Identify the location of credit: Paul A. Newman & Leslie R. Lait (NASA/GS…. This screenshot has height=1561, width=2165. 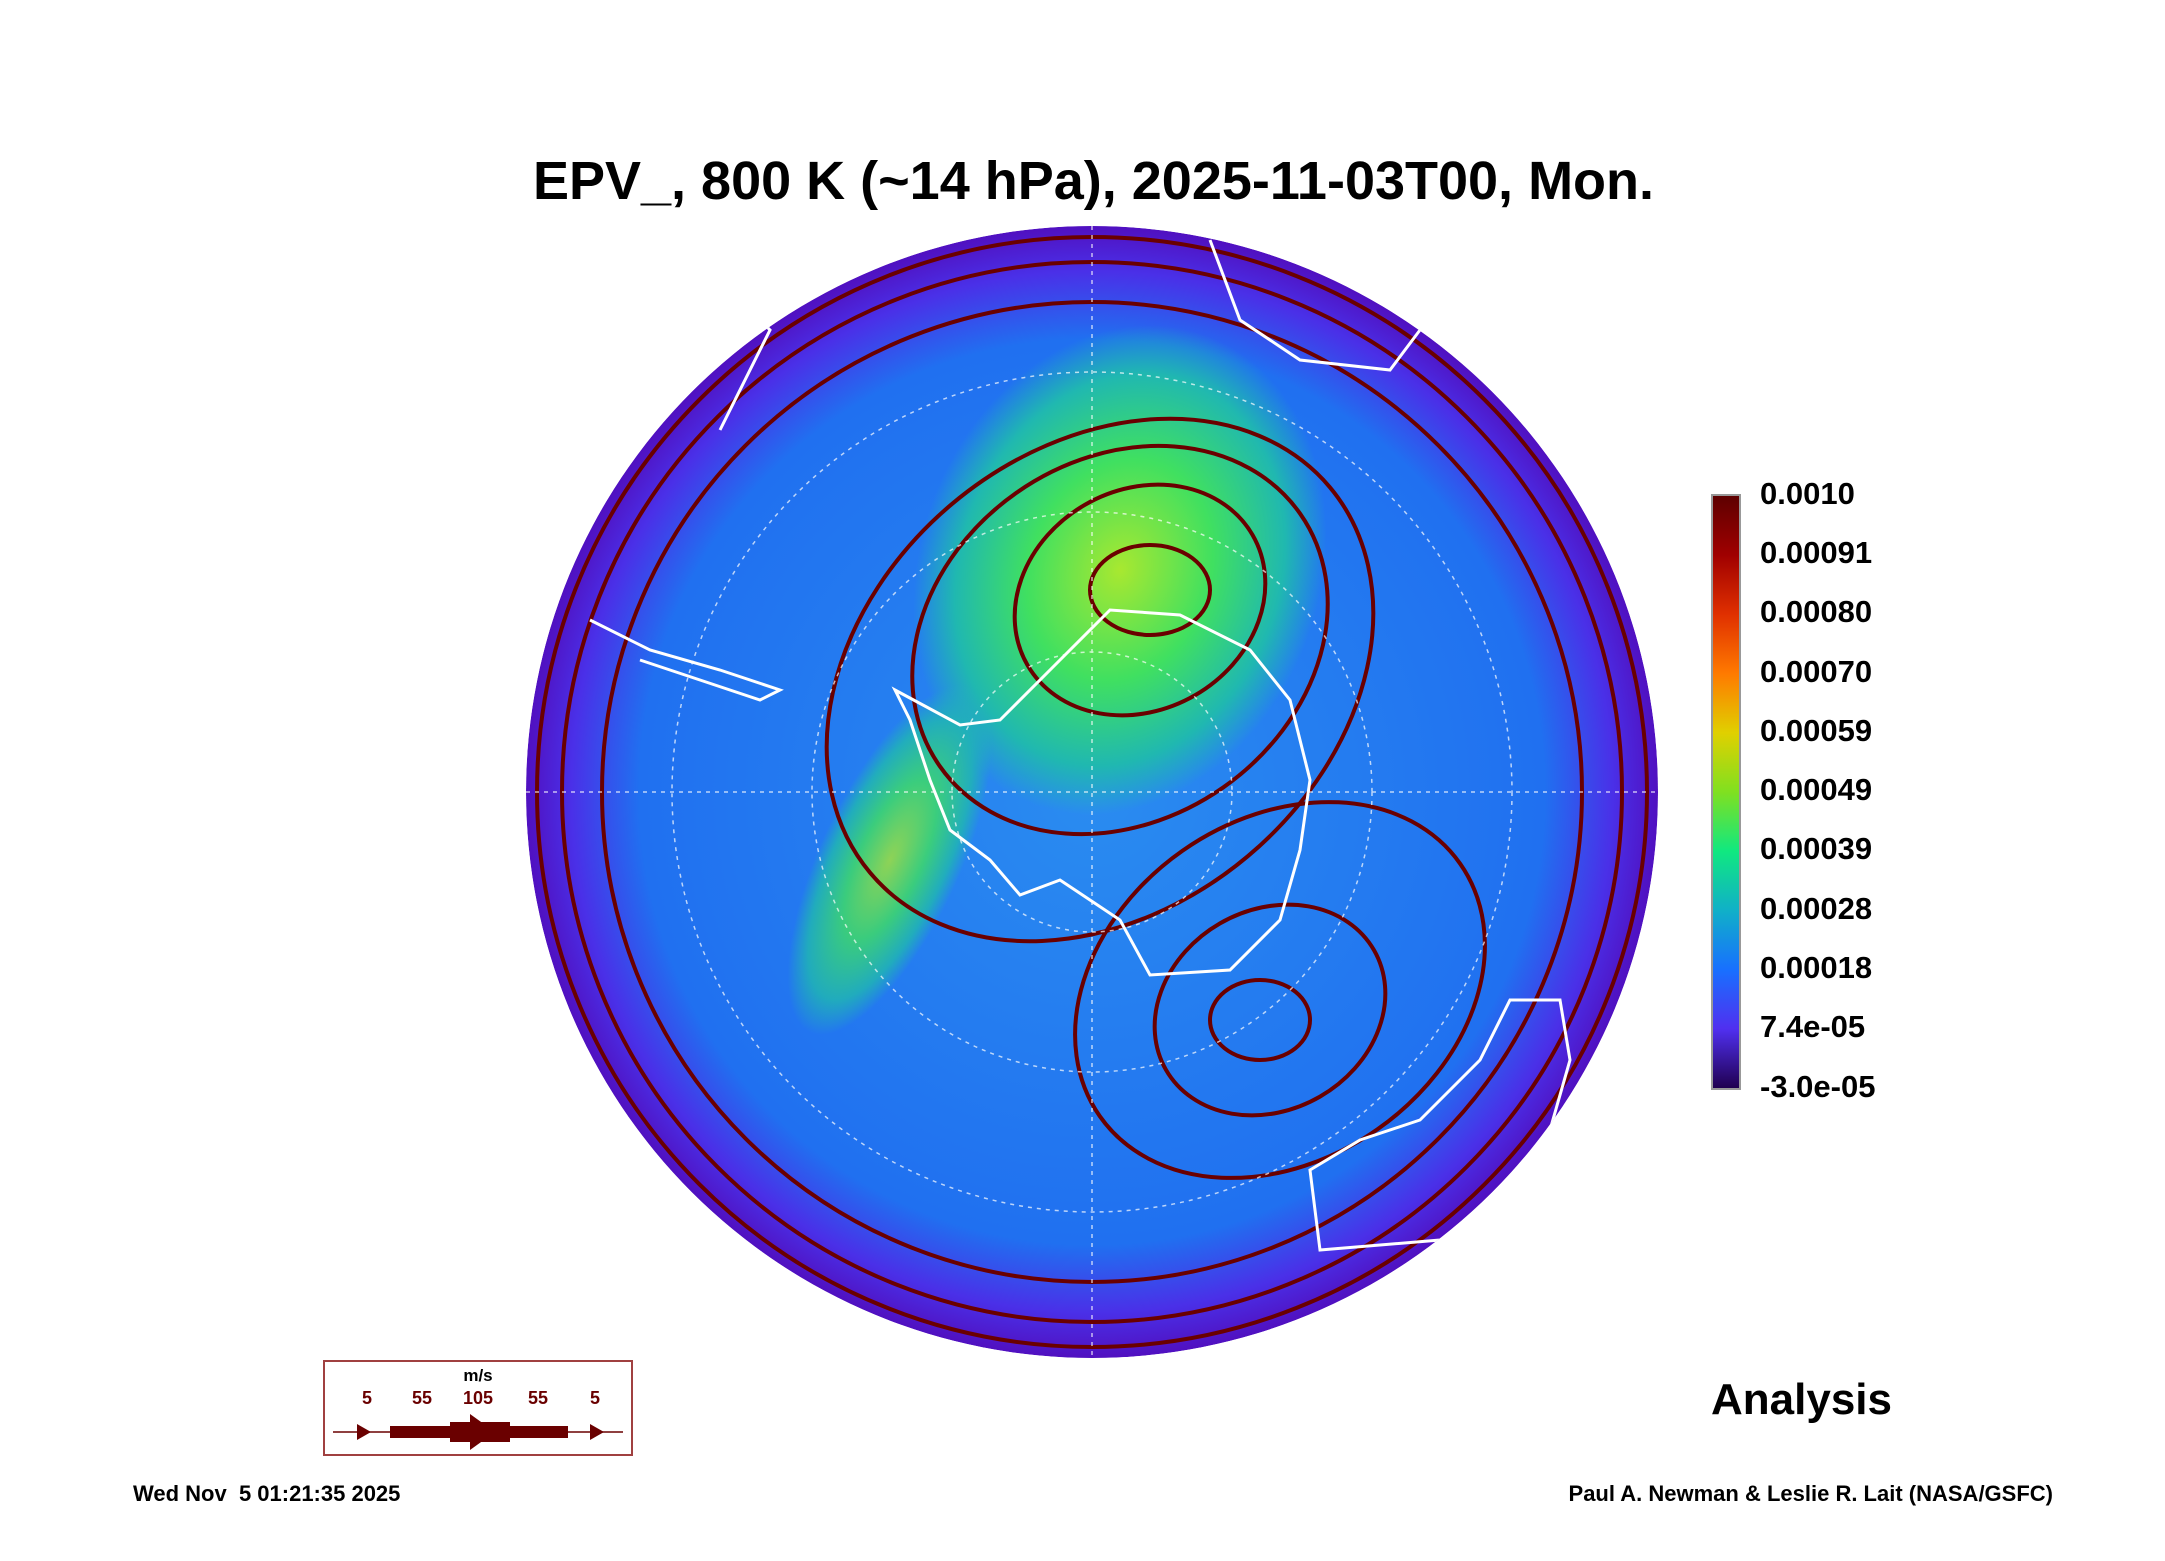
(1810, 1493).